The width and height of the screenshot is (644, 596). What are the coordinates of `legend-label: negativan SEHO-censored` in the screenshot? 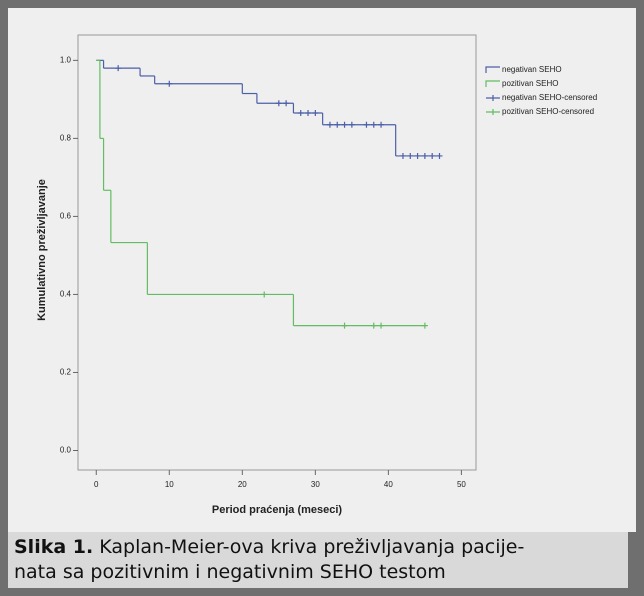 It's located at (549, 97).